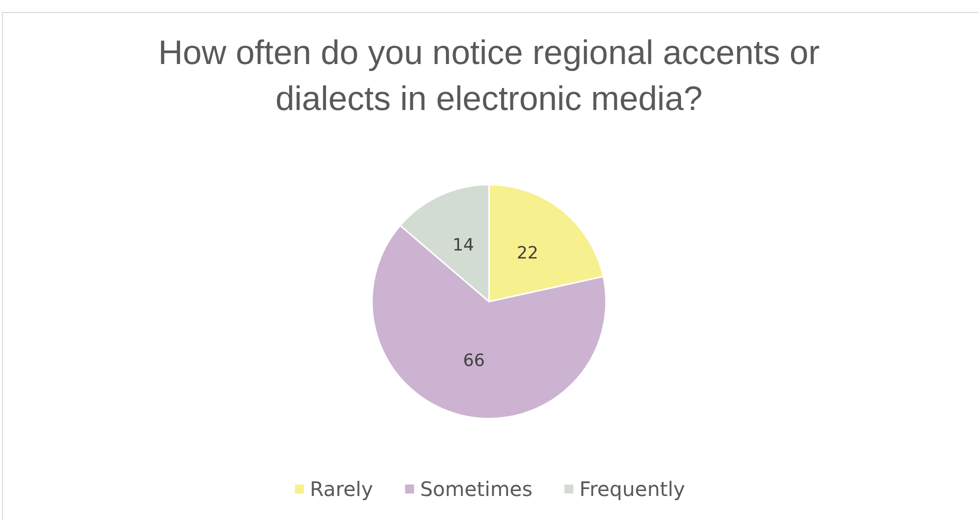  I want to click on legend-label: Sometimes, so click(476, 489).